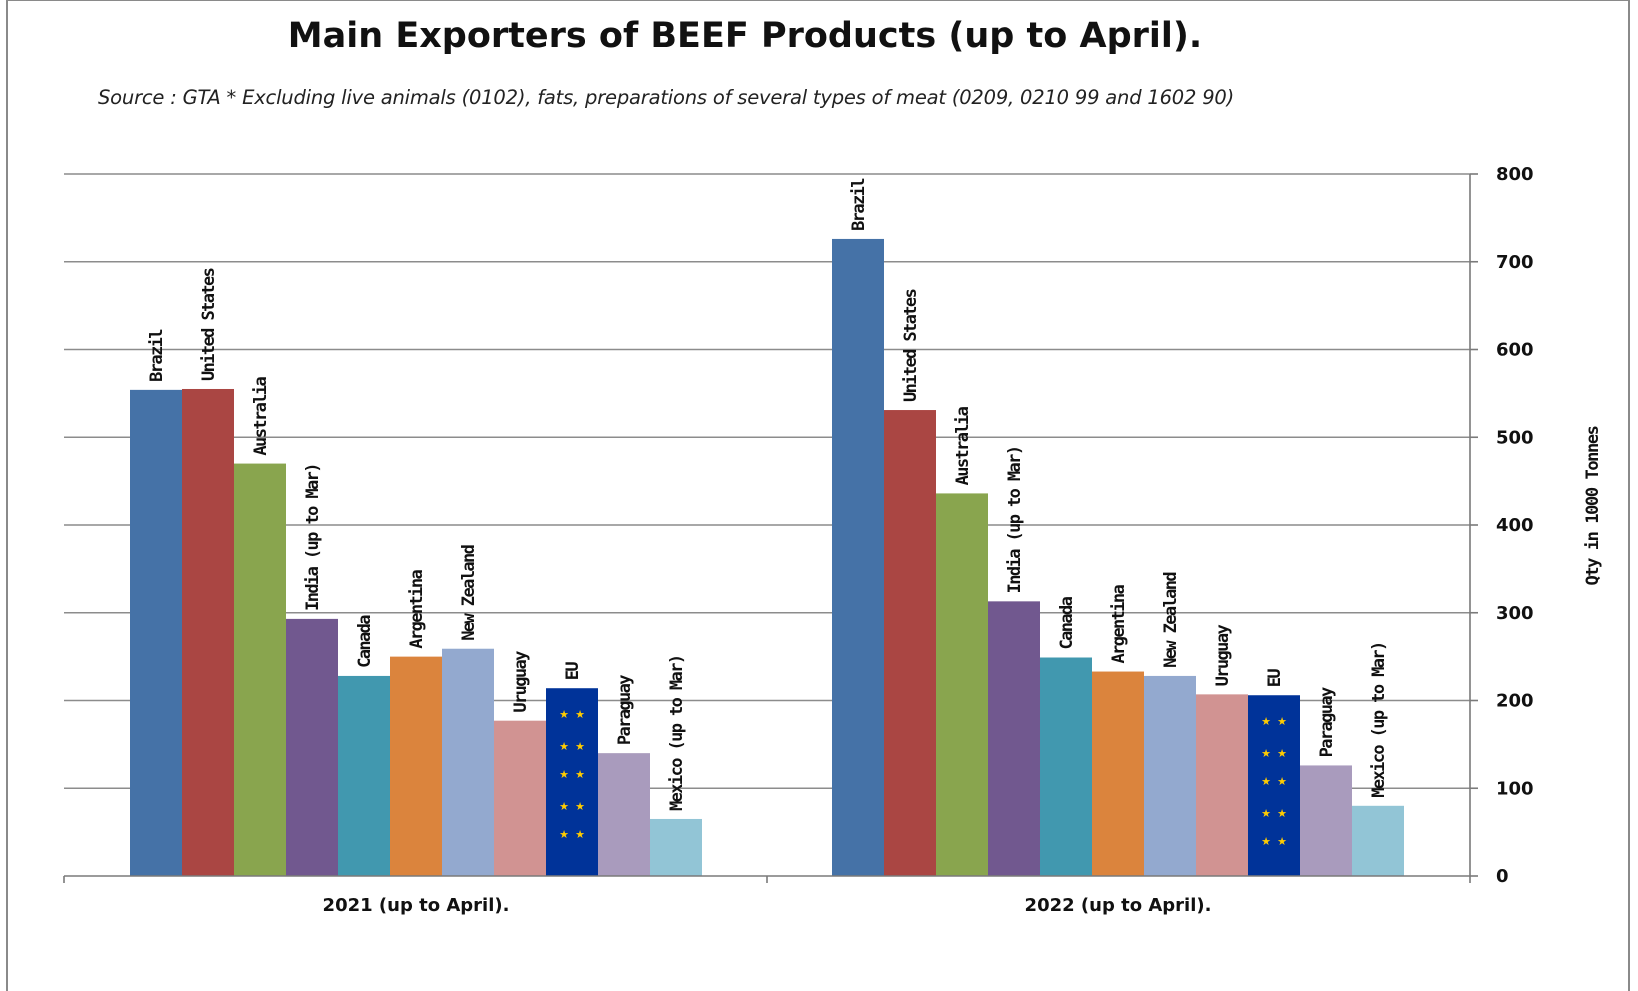 The height and width of the screenshot is (991, 1638). Describe the element at coordinates (1515, 525) in the screenshot. I see `y-tick-label: 400` at that location.